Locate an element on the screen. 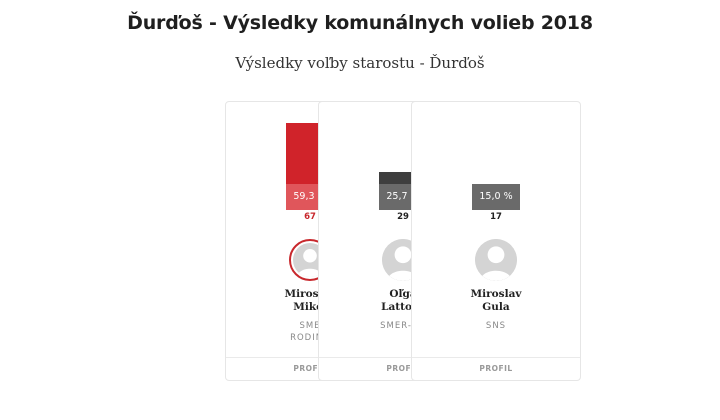 Image resolution: width=720 pixels, height=420 pixels. chart-subtitle: Výsledky voľby starostu - Ďurďoš is located at coordinates (360, 63).